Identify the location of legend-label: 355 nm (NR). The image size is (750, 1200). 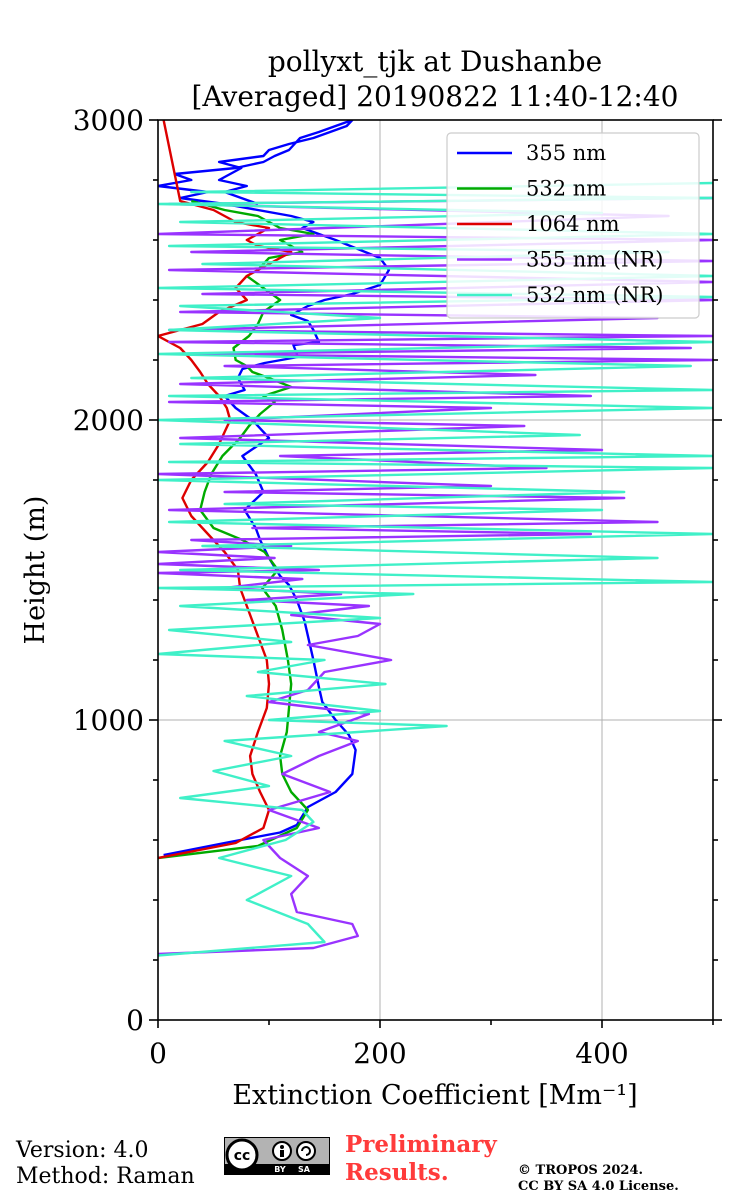
(594, 260).